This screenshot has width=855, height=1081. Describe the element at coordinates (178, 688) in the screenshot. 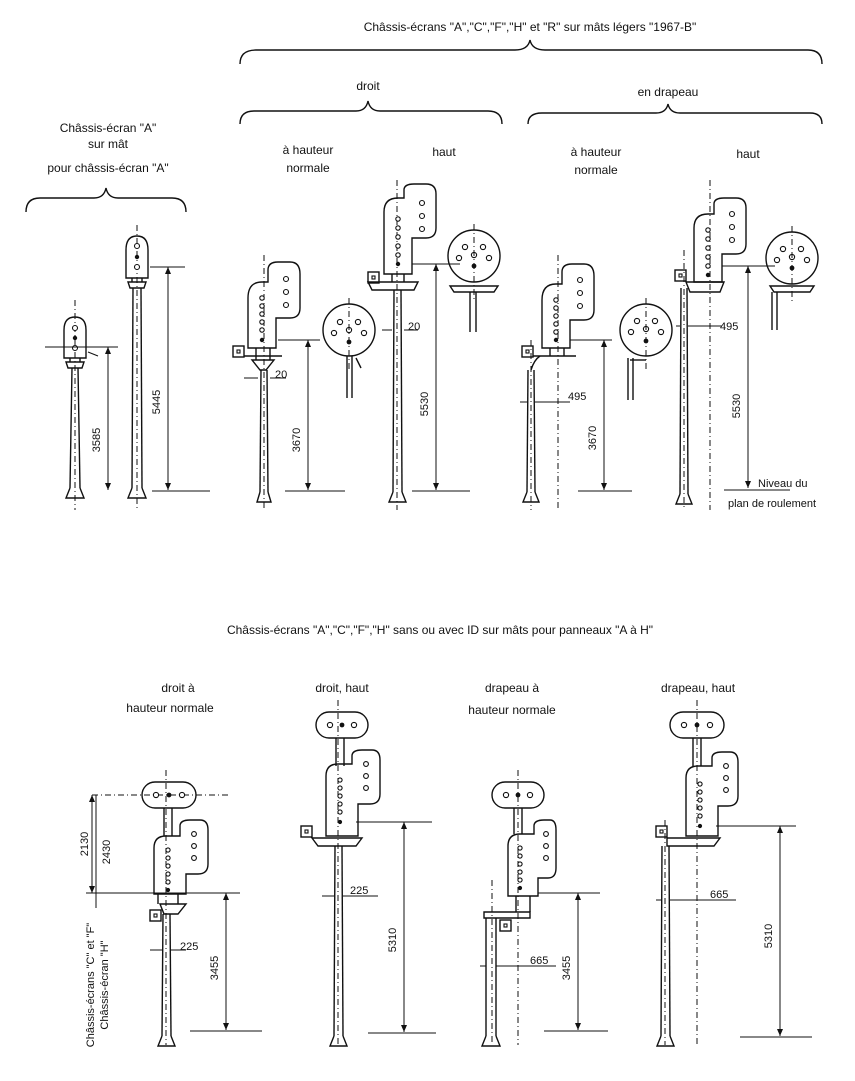

I see `b1-label-1: droit à` at that location.